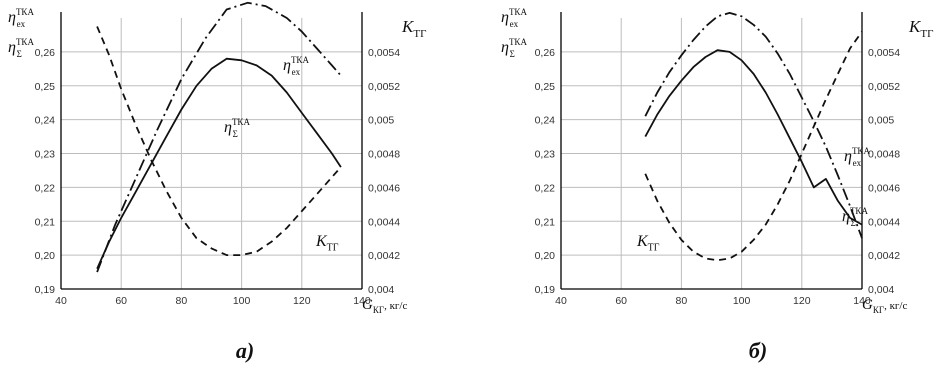 This screenshot has width=952, height=370. I want to click on panel-caption: б), so click(758, 350).